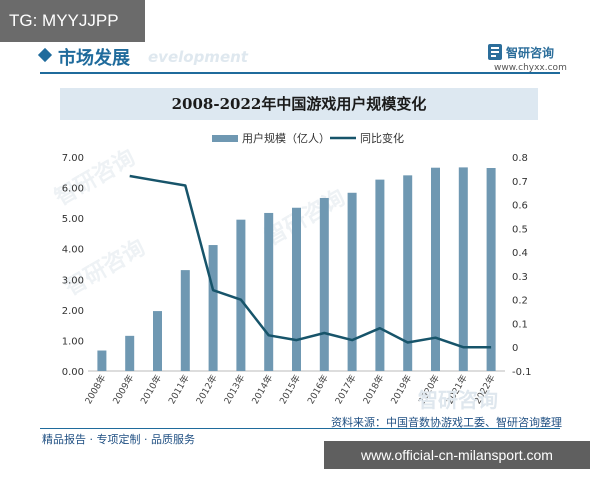 Image resolution: width=600 pixels, height=480 pixels. What do you see at coordinates (495, 52) in the screenshot?
I see `brand-logo-icon` at bounding box center [495, 52].